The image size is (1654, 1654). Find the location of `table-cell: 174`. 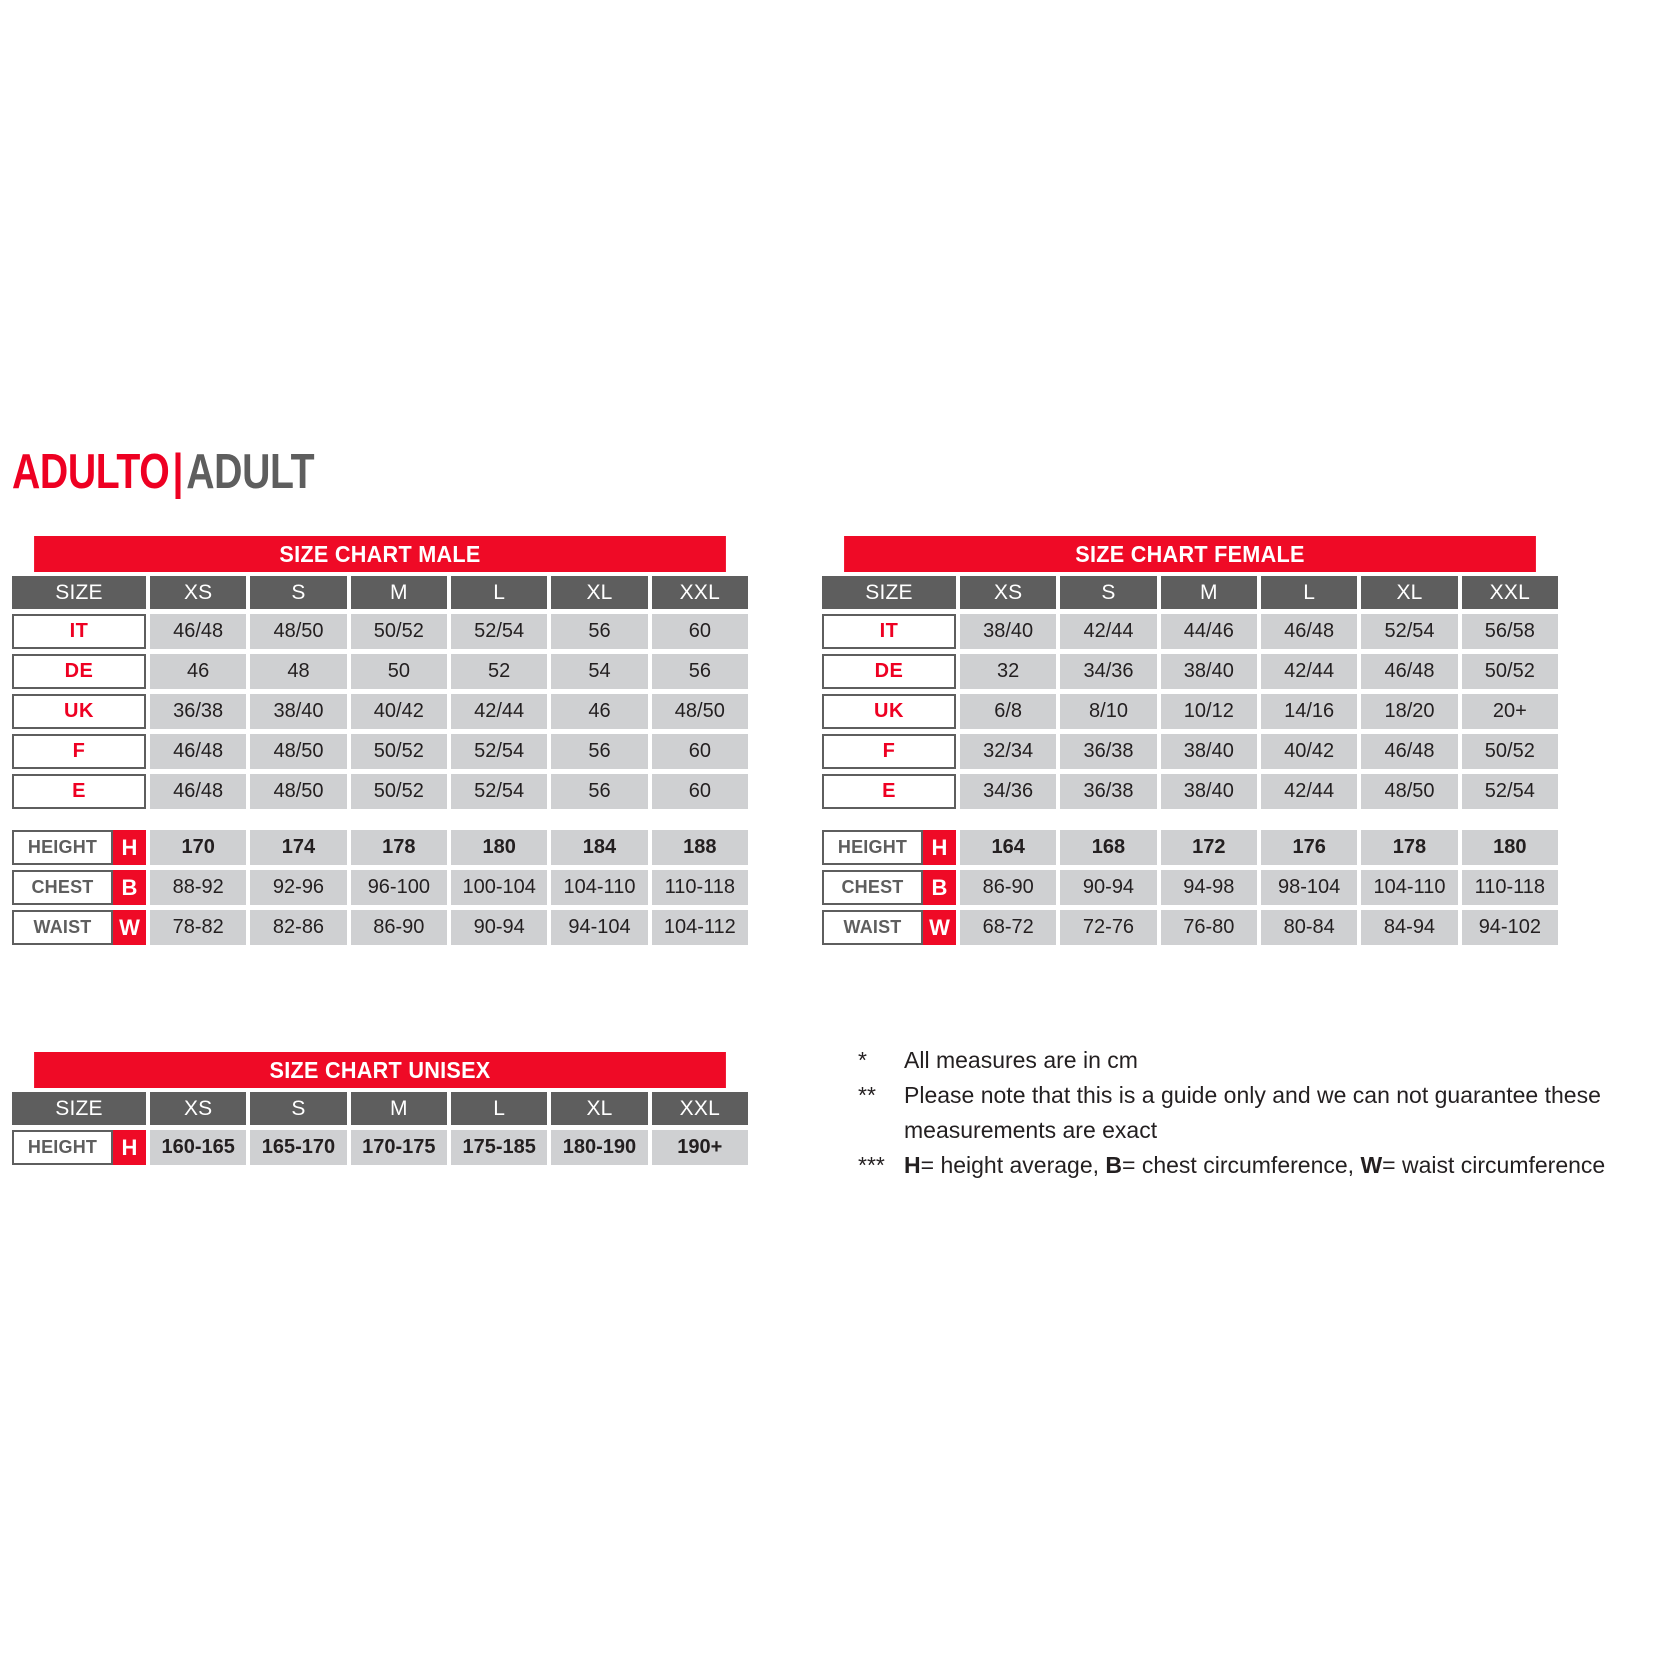

table-cell: 174 is located at coordinates (298, 847).